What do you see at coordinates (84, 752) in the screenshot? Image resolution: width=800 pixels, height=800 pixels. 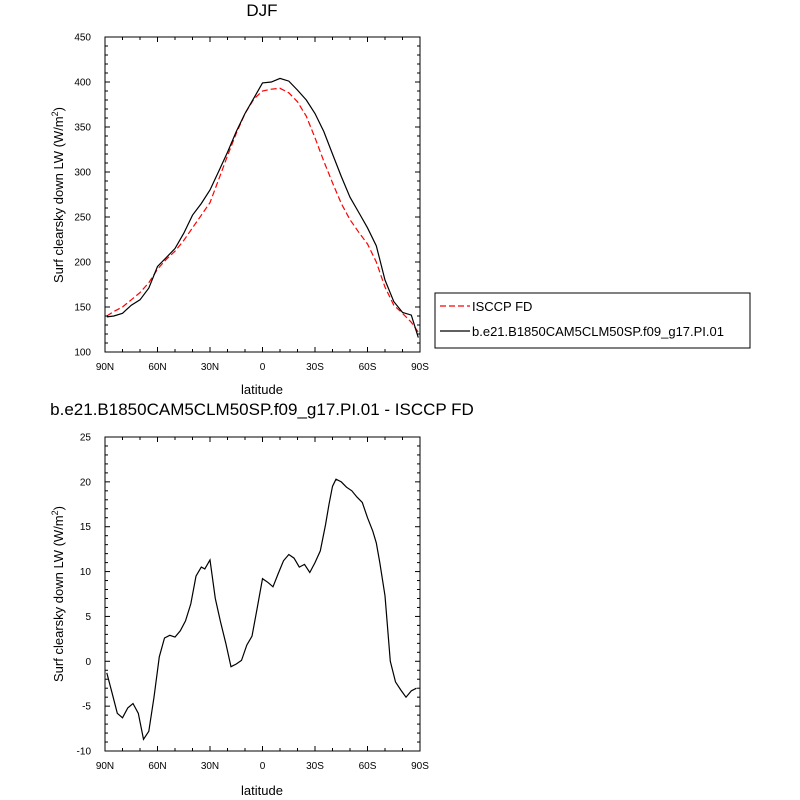 I see `y-tick-label: -10` at bounding box center [84, 752].